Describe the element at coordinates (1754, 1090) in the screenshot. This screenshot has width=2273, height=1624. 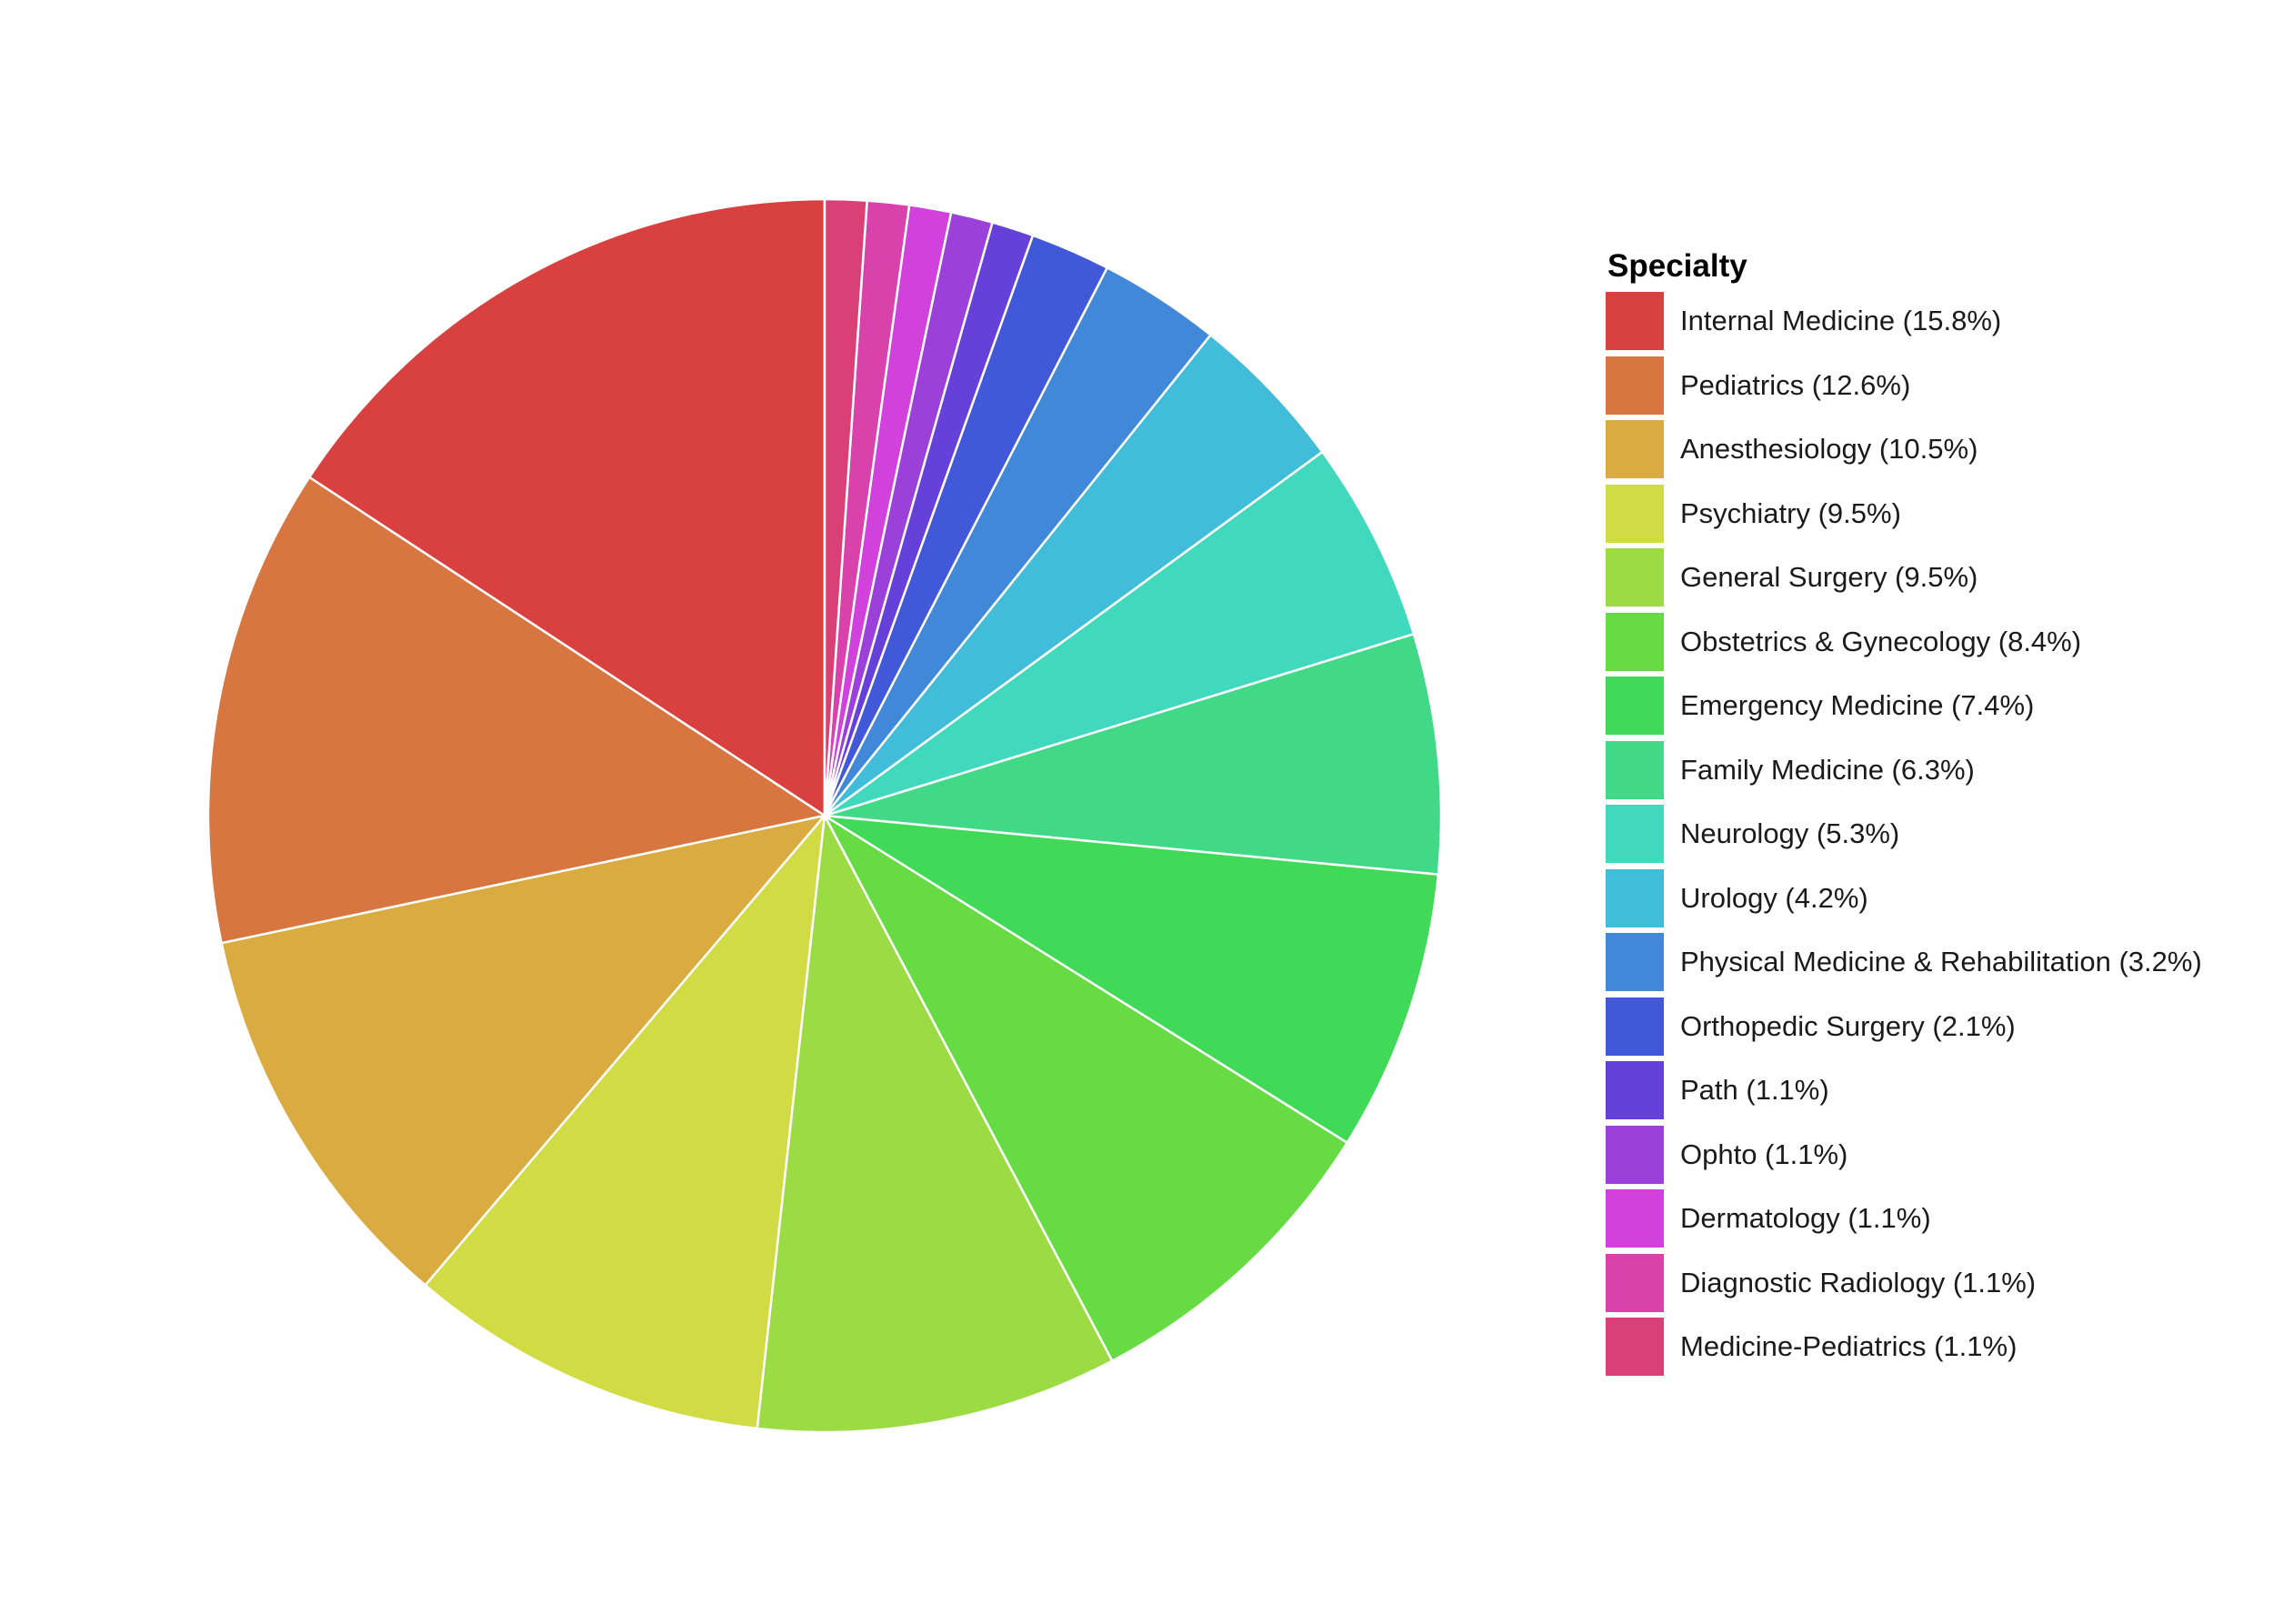
I see `legend-label: Path (1.1%)` at that location.